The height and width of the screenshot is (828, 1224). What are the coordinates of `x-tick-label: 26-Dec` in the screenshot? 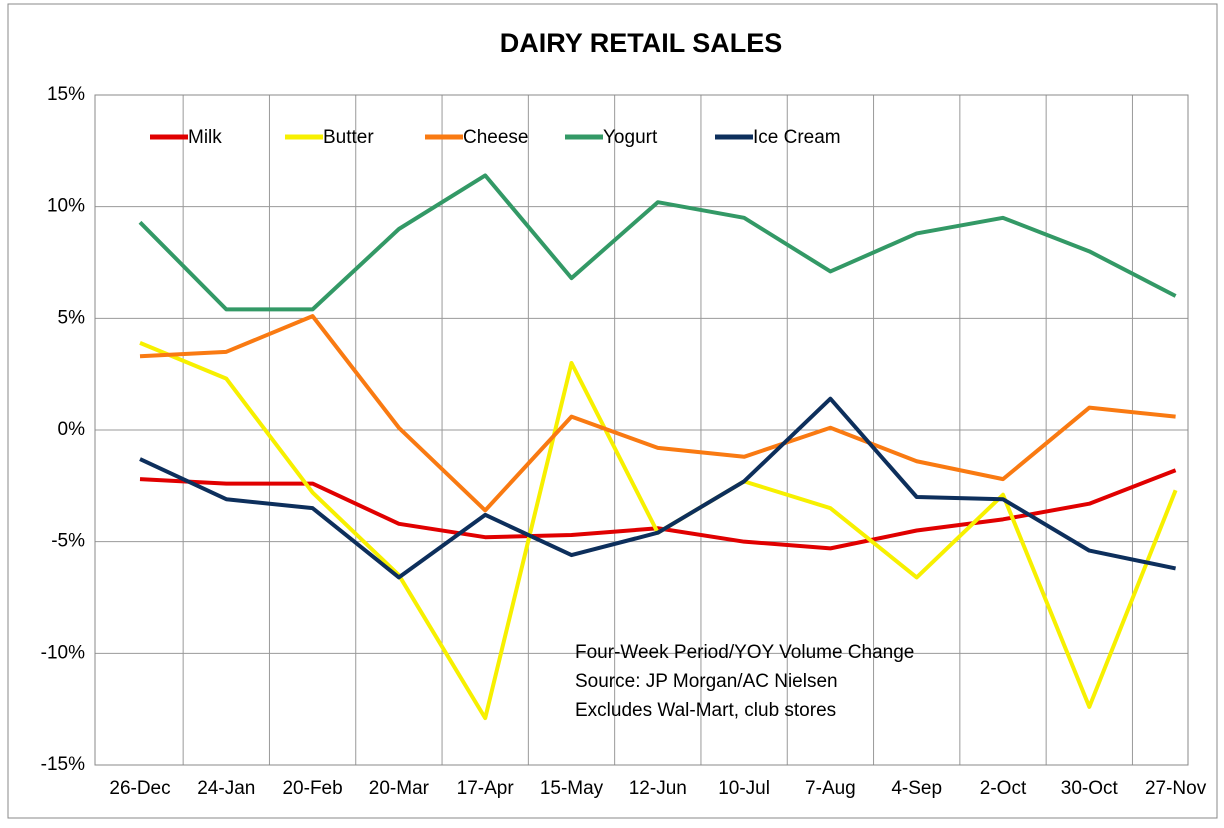 It's located at (139, 788).